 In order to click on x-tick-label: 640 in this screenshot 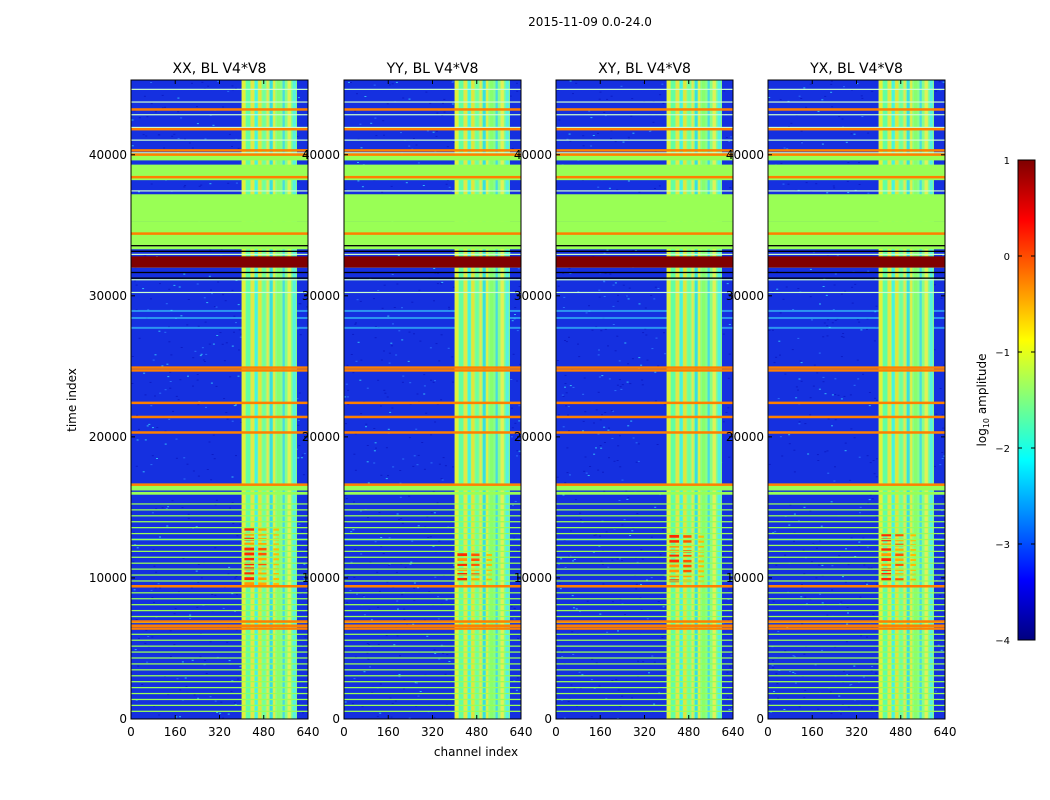, I will do `click(308, 732)`.